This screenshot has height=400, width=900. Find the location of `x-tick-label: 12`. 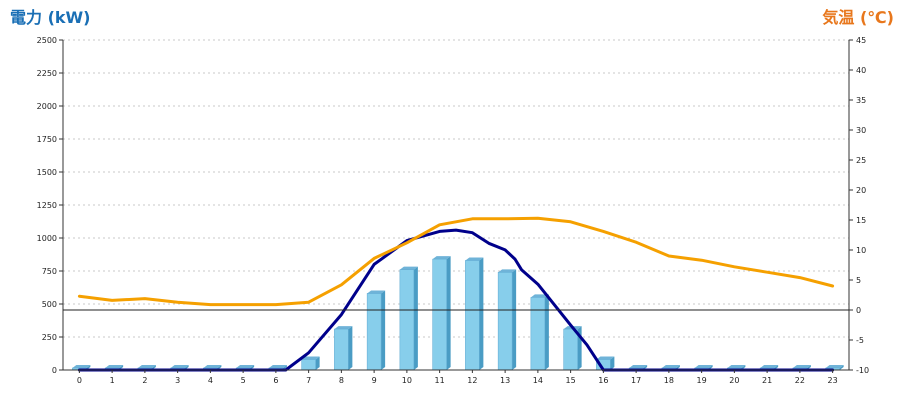

x-tick-label: 12 is located at coordinates (472, 380).